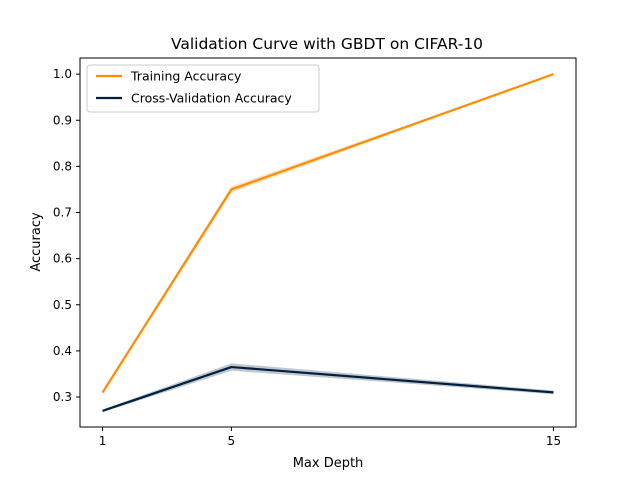 The width and height of the screenshot is (640, 480). Describe the element at coordinates (62, 397) in the screenshot. I see `y-tick-label: 0.3` at that location.